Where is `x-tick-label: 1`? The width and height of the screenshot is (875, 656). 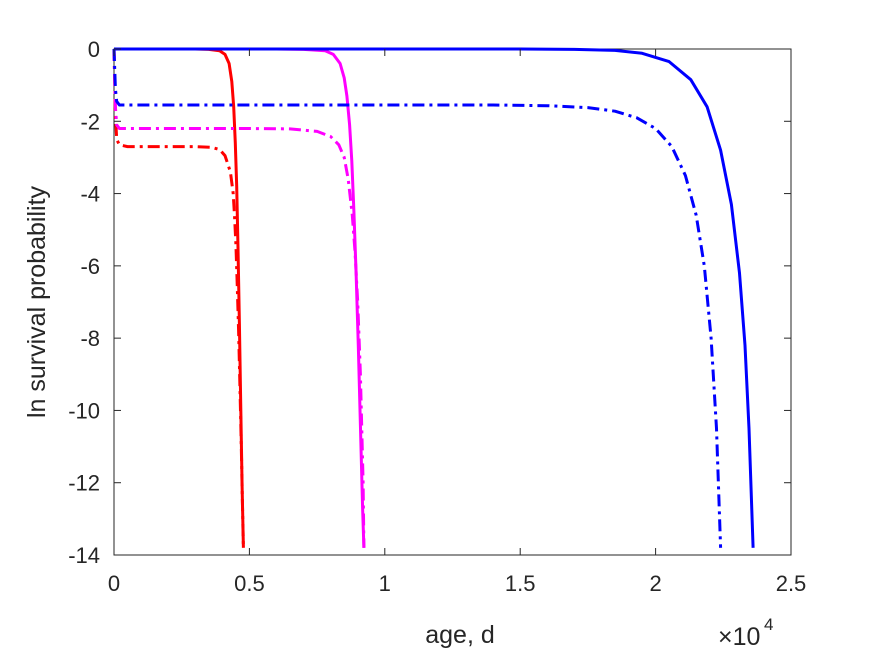 x-tick-label: 1 is located at coordinates (385, 583).